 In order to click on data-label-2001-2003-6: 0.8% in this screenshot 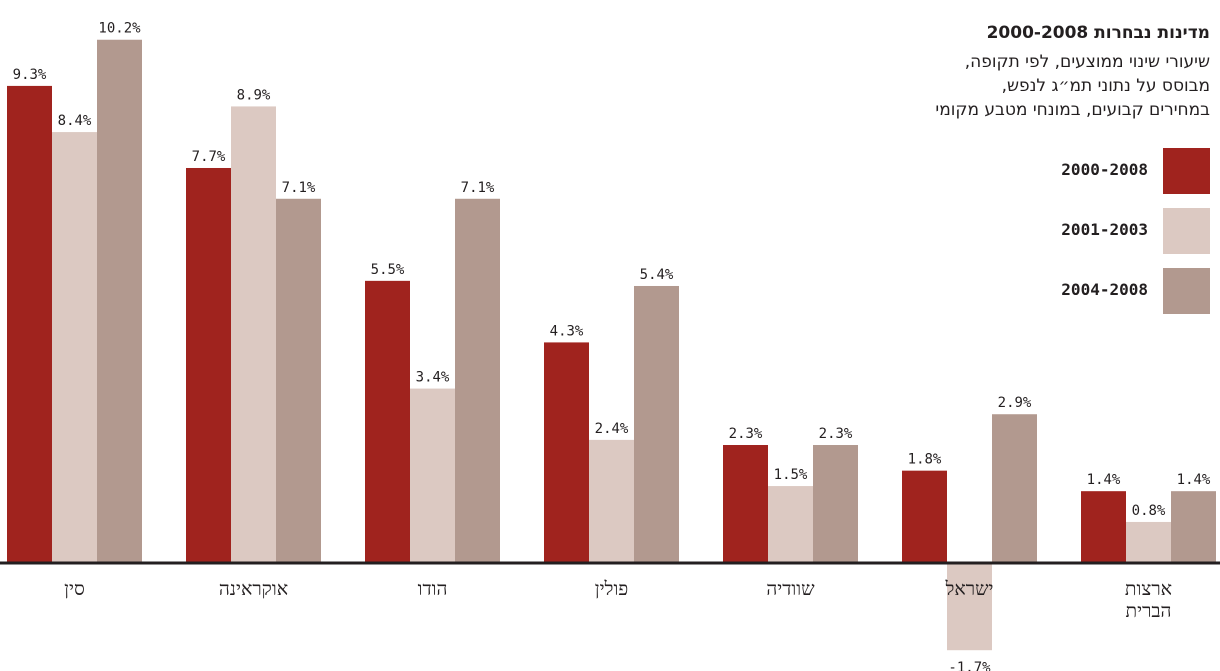, I will do `click(1149, 511)`.